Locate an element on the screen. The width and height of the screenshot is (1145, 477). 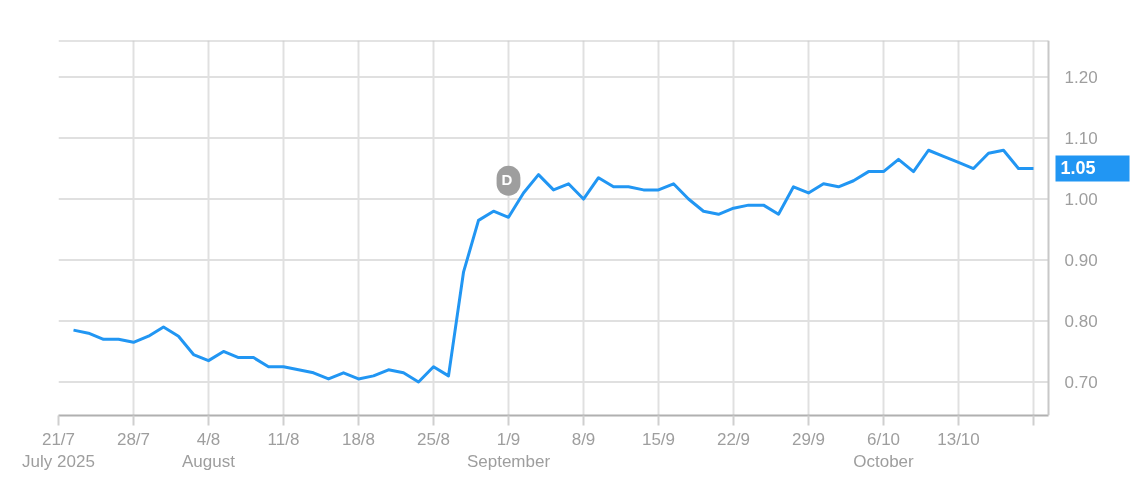
y-tick-label: 1.10 is located at coordinates (1081, 139).